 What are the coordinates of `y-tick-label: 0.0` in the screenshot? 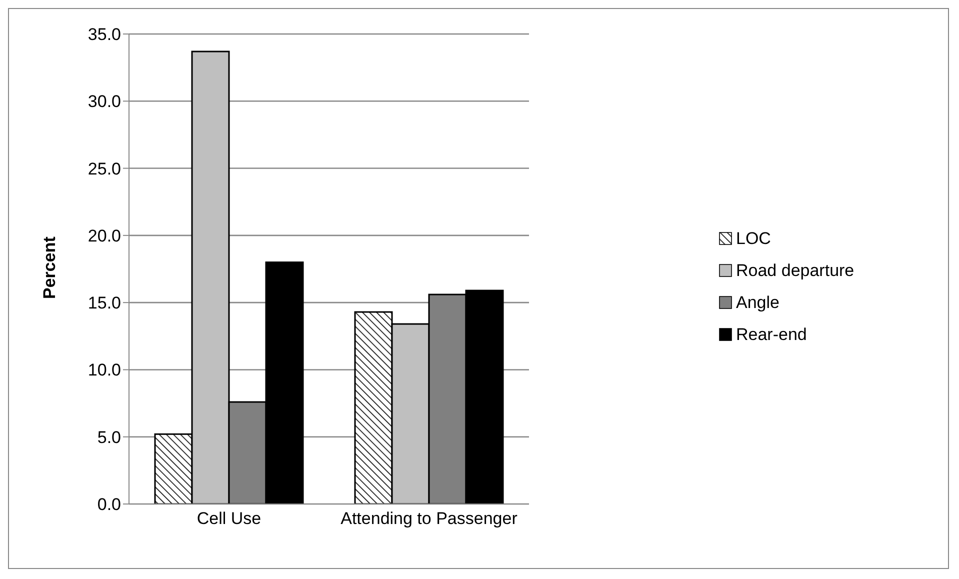 It's located at (109, 504).